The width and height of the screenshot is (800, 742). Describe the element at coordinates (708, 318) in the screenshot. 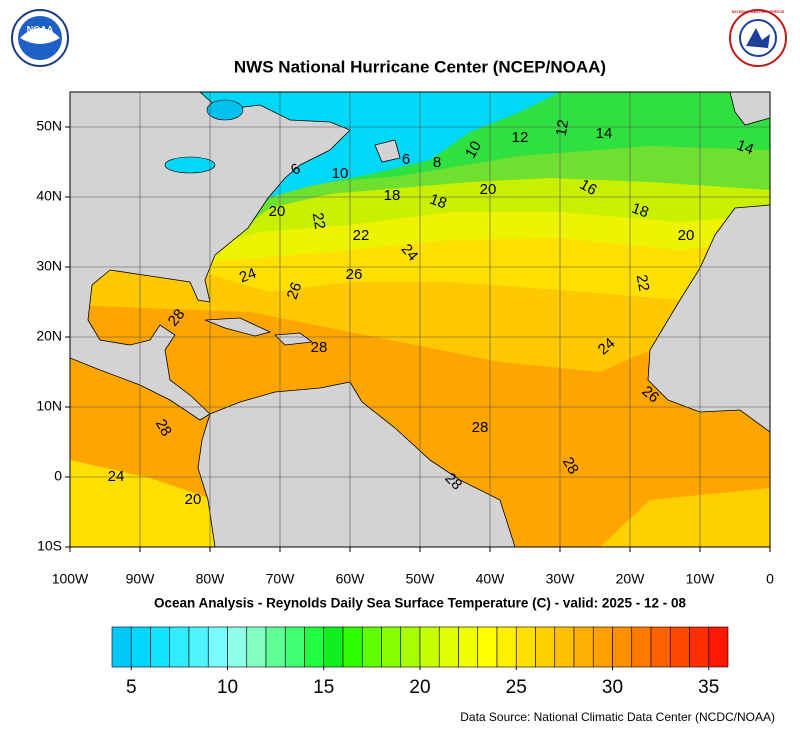

I see `europe-africa` at that location.